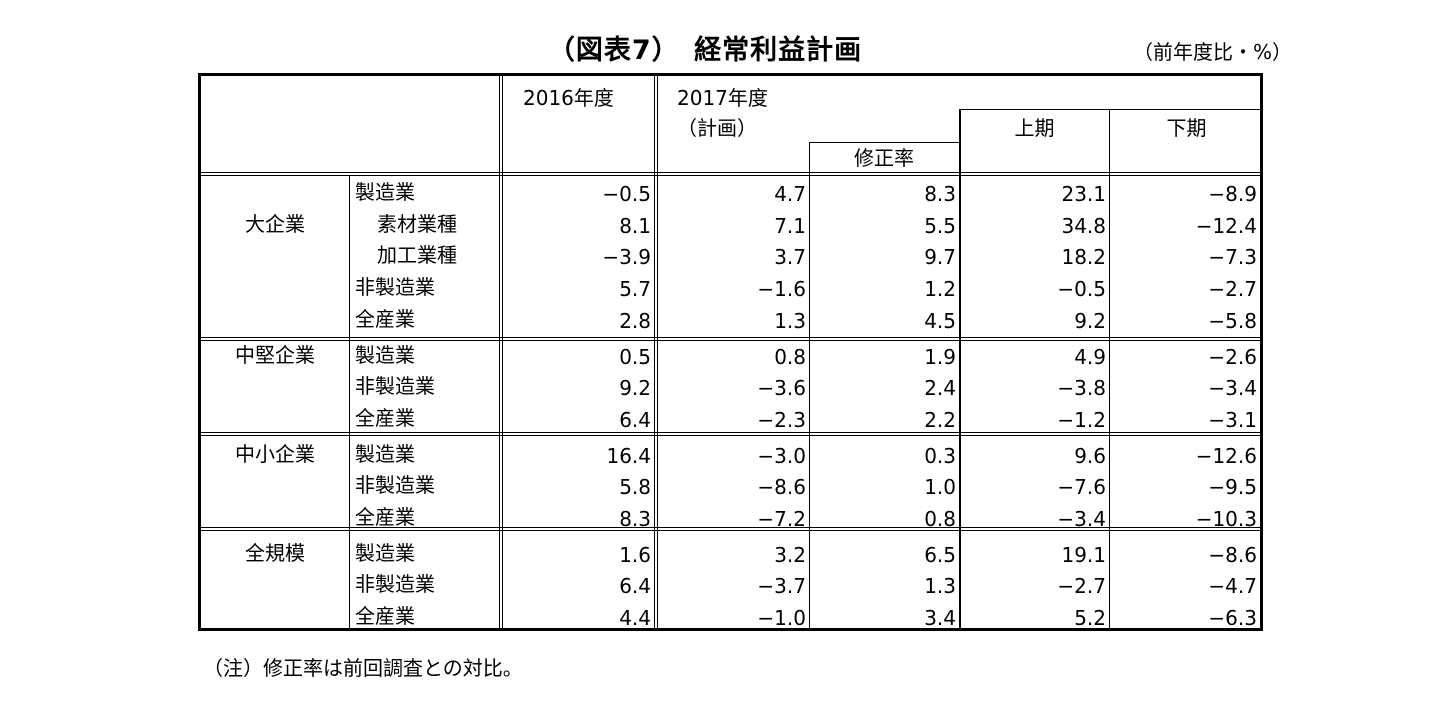  Describe the element at coordinates (1226, 225) in the screenshot. I see `table-cell: −12.4` at that location.